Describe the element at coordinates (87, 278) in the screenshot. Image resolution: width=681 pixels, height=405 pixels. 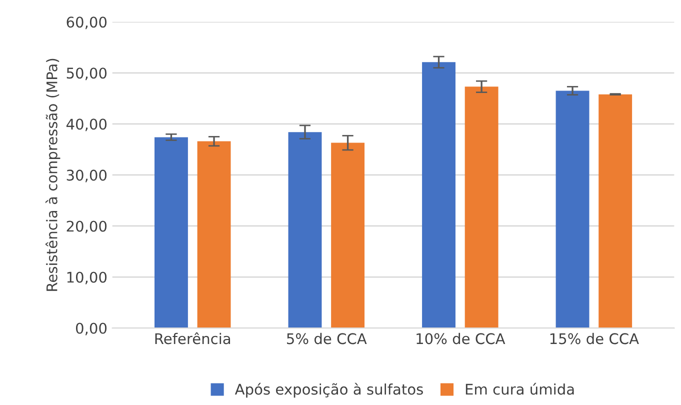
I see `y-tick-label: 10,00` at that location.